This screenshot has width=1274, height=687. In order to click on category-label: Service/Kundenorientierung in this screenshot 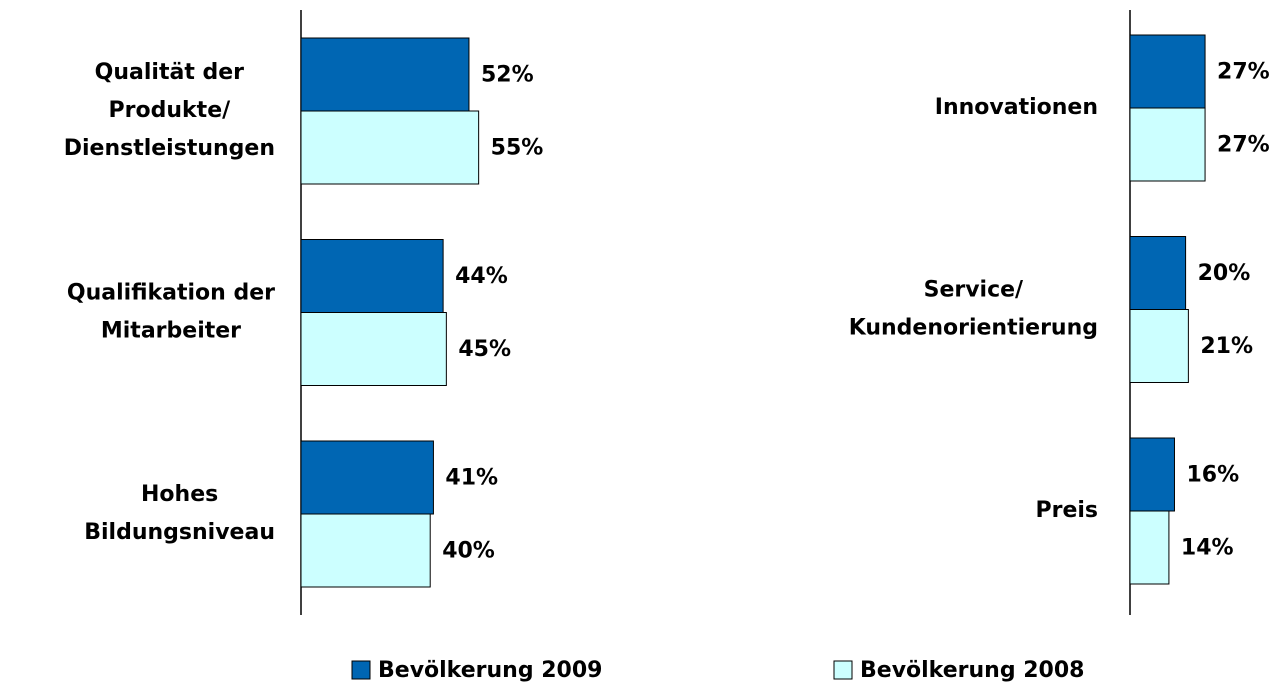, I will do `click(973, 309)`.